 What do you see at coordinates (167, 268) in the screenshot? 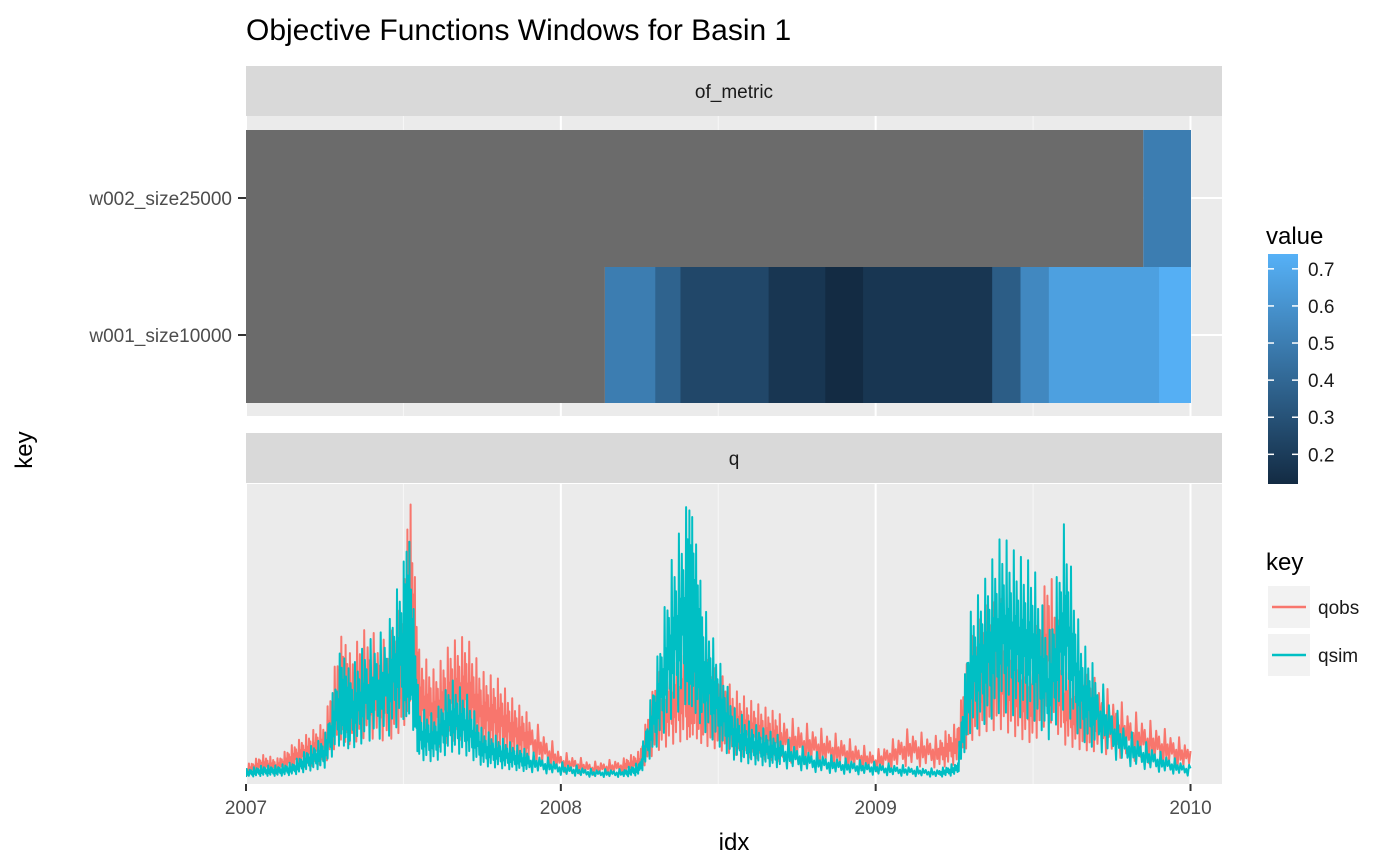
I see `top-y-axis: w002_size25000 w001_size10000` at bounding box center [167, 268].